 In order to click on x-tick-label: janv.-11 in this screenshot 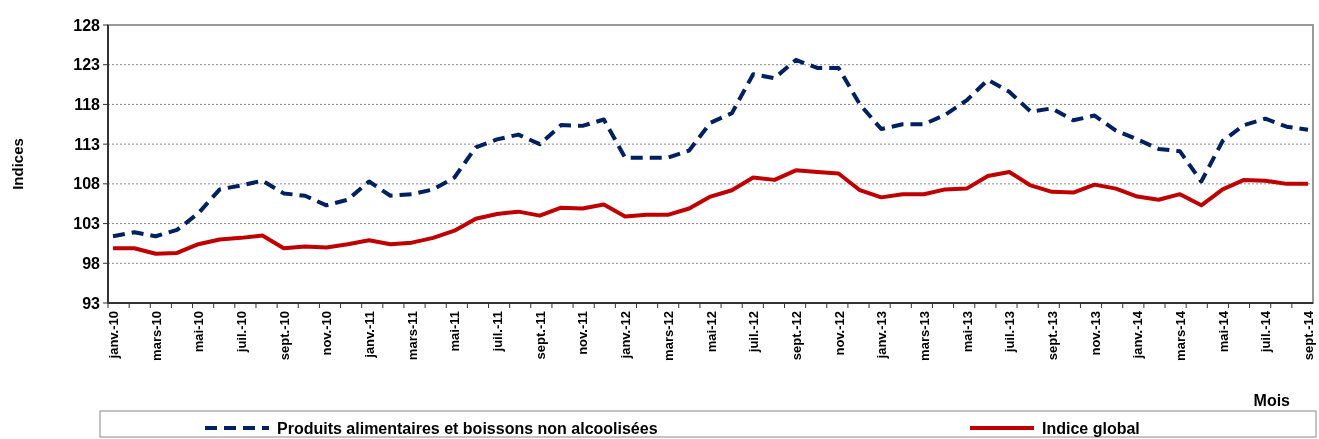, I will do `click(370, 335)`.